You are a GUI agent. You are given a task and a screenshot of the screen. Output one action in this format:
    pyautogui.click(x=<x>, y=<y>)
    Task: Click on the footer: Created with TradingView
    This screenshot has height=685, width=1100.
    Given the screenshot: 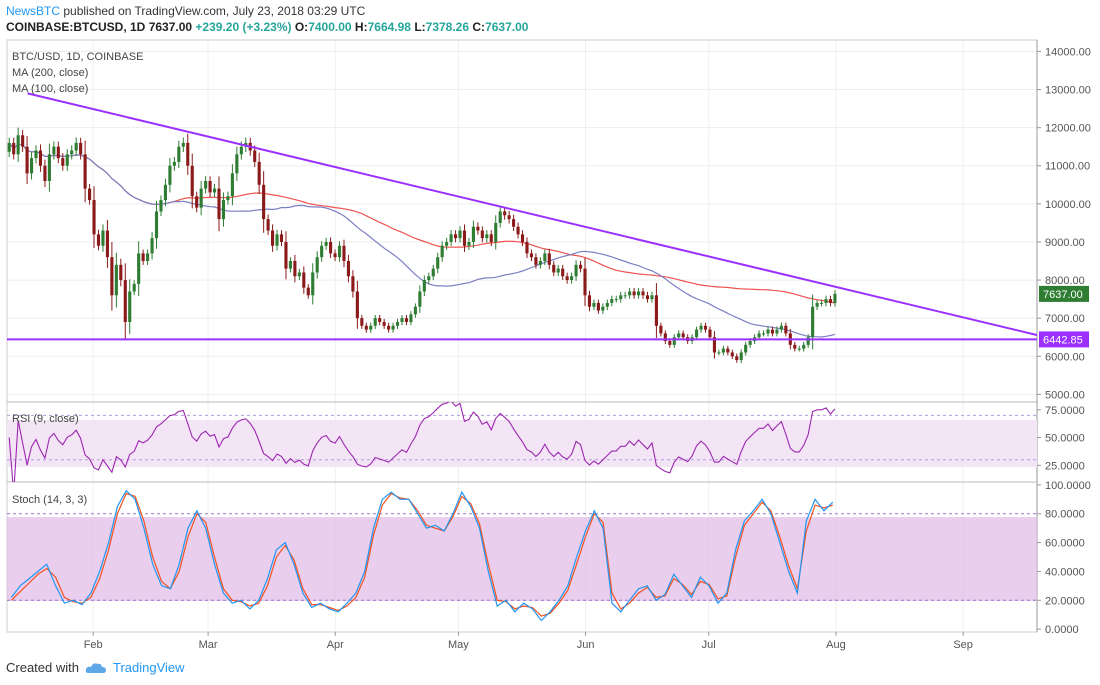 What is the action you would take?
    pyautogui.click(x=95, y=667)
    